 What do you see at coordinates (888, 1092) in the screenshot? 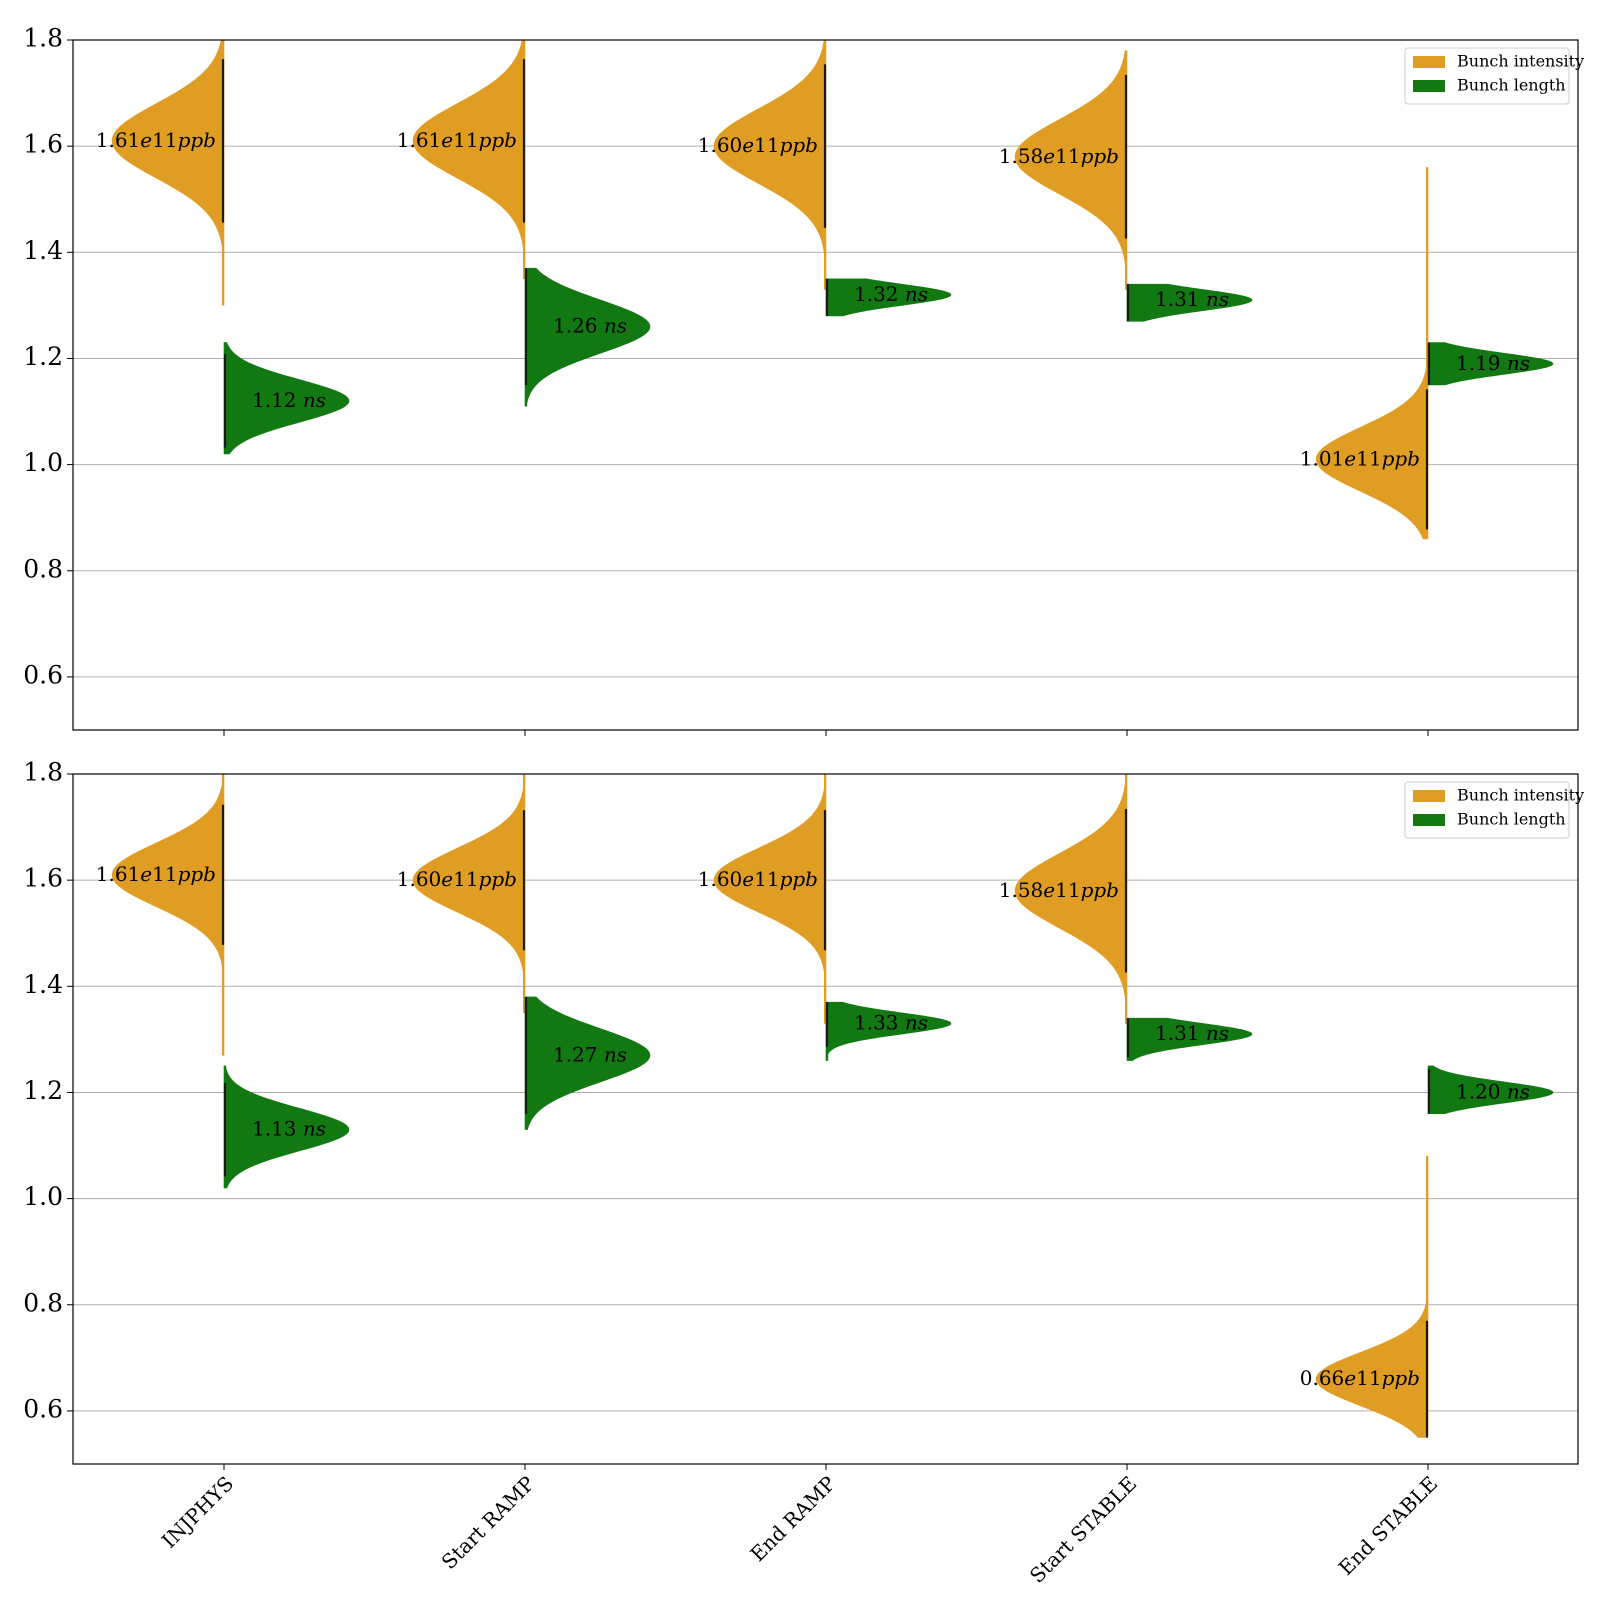
I see `series-bunch-length: 1.13 ns 1.27 ns 1.33 ns 1.31 ns 1.20 ns` at bounding box center [888, 1092].